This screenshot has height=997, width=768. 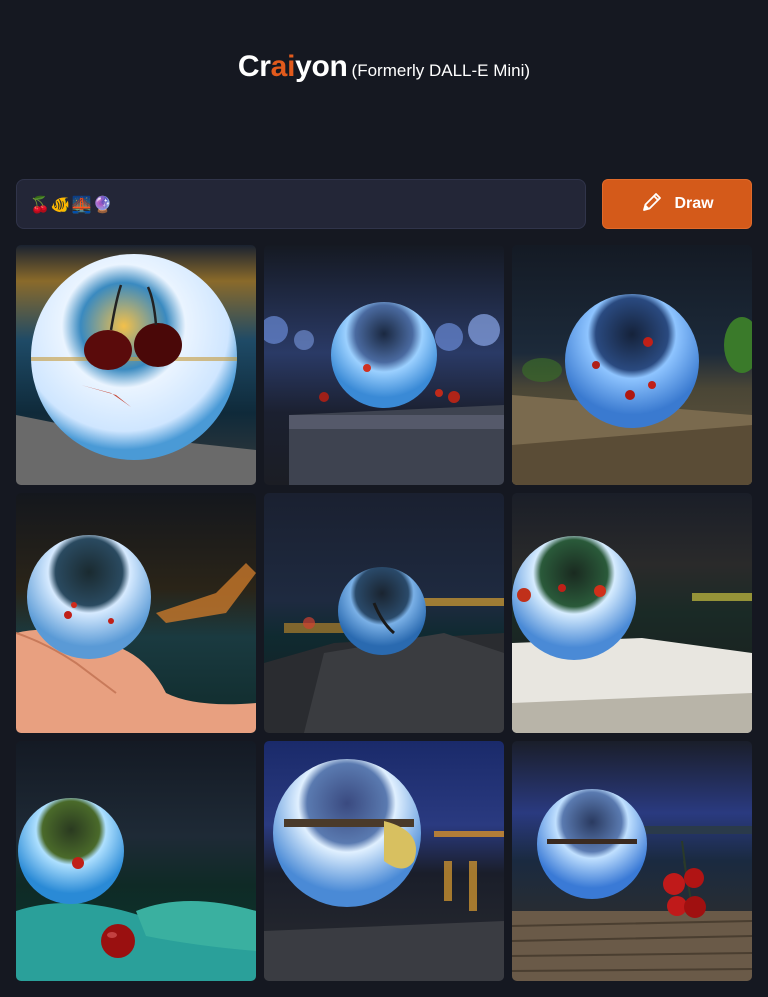 I want to click on tagline: (Formerly DALL-E Mini), so click(x=441, y=70).